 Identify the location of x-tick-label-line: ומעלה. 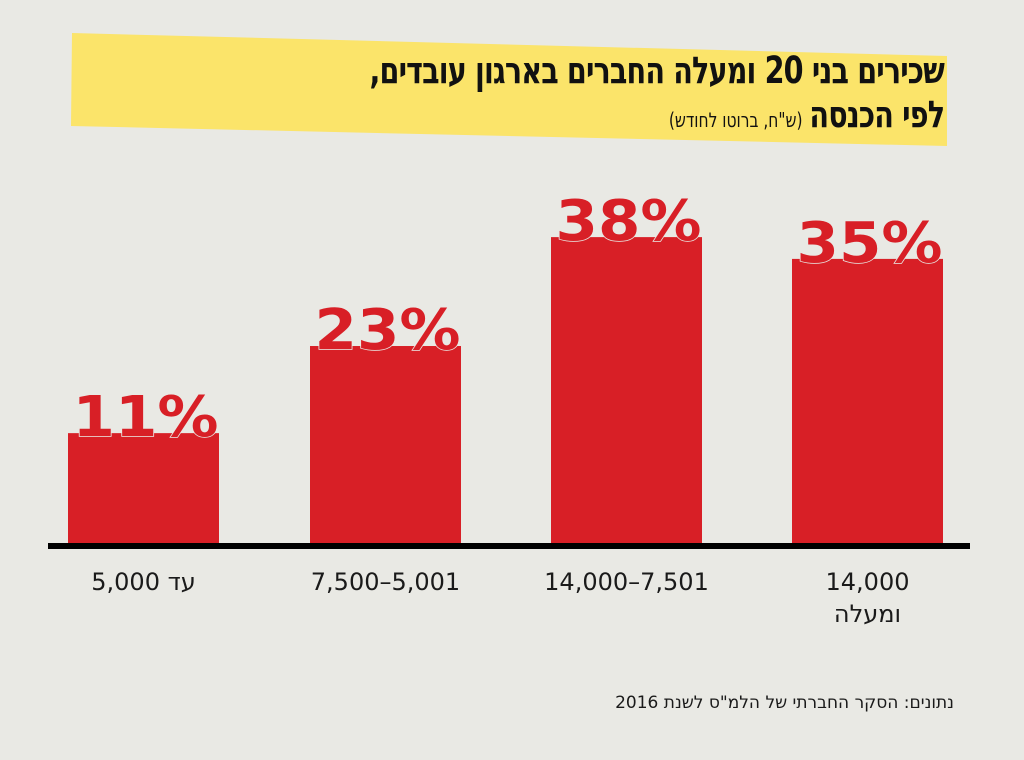
(867, 614).